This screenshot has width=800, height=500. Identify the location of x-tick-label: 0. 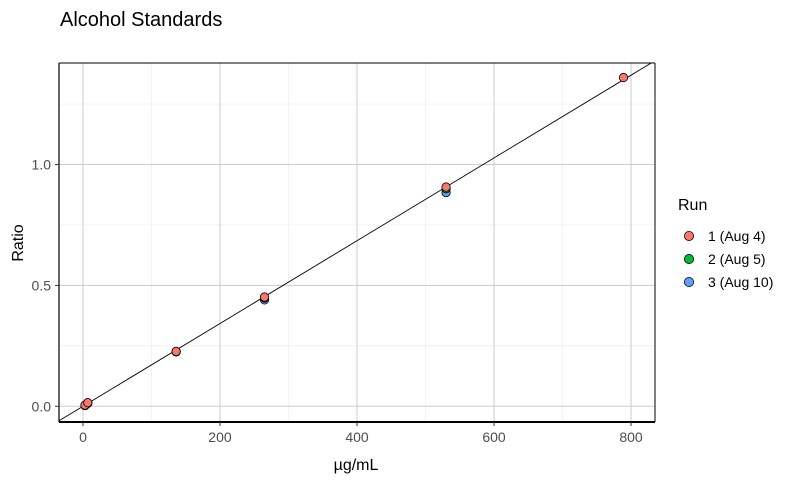
(83, 437).